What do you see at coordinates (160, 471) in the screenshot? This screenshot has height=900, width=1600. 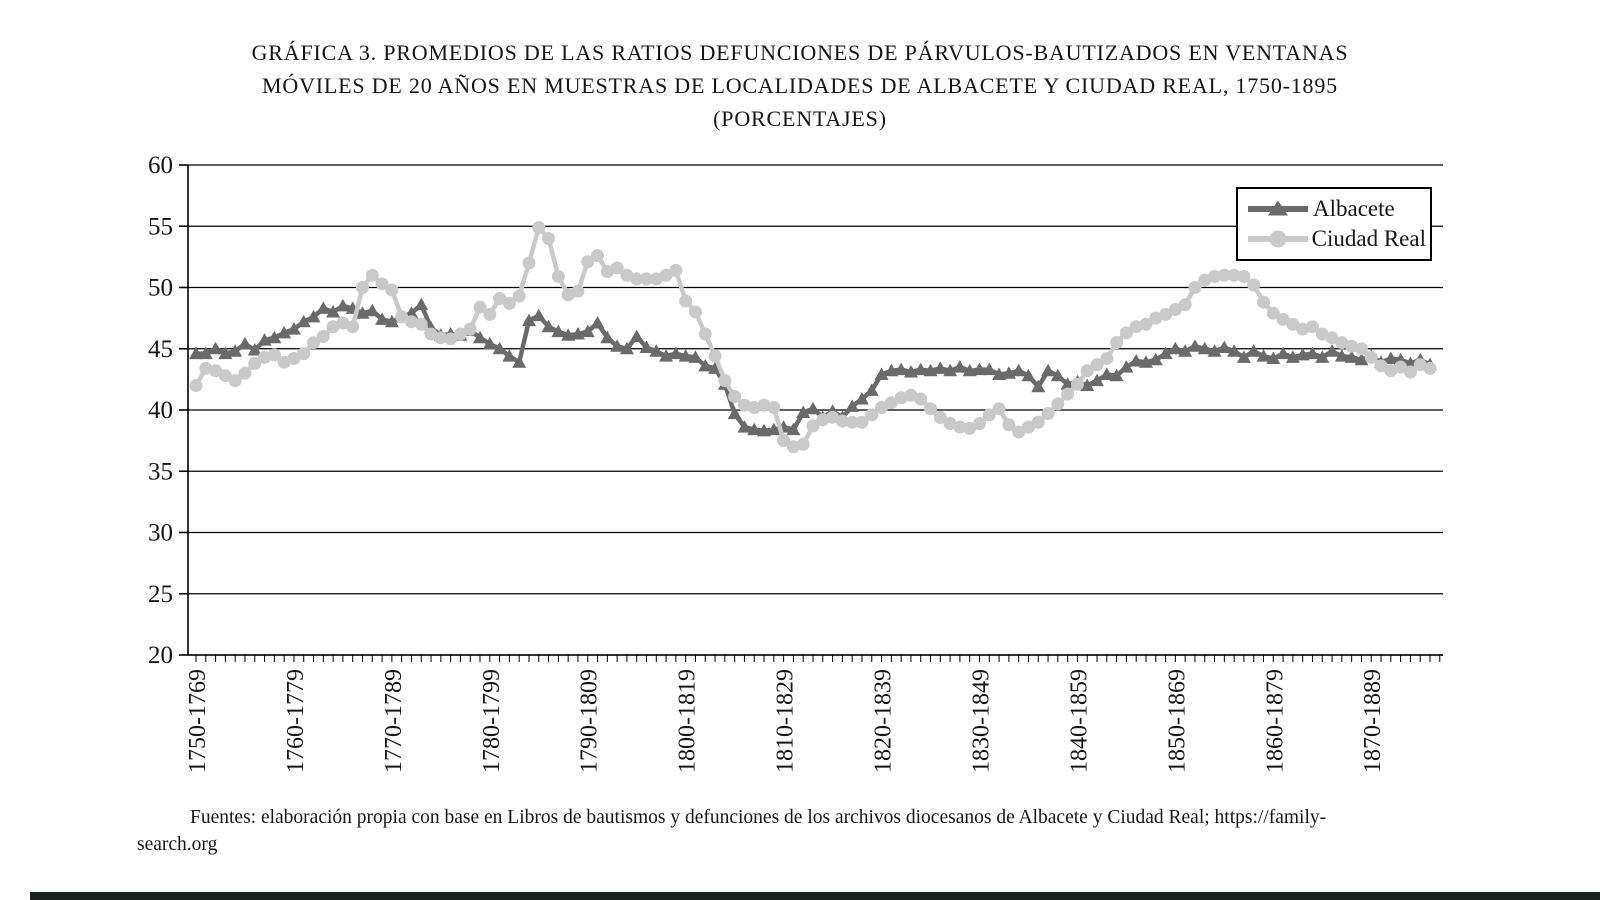 I see `y-axis-label: 35` at bounding box center [160, 471].